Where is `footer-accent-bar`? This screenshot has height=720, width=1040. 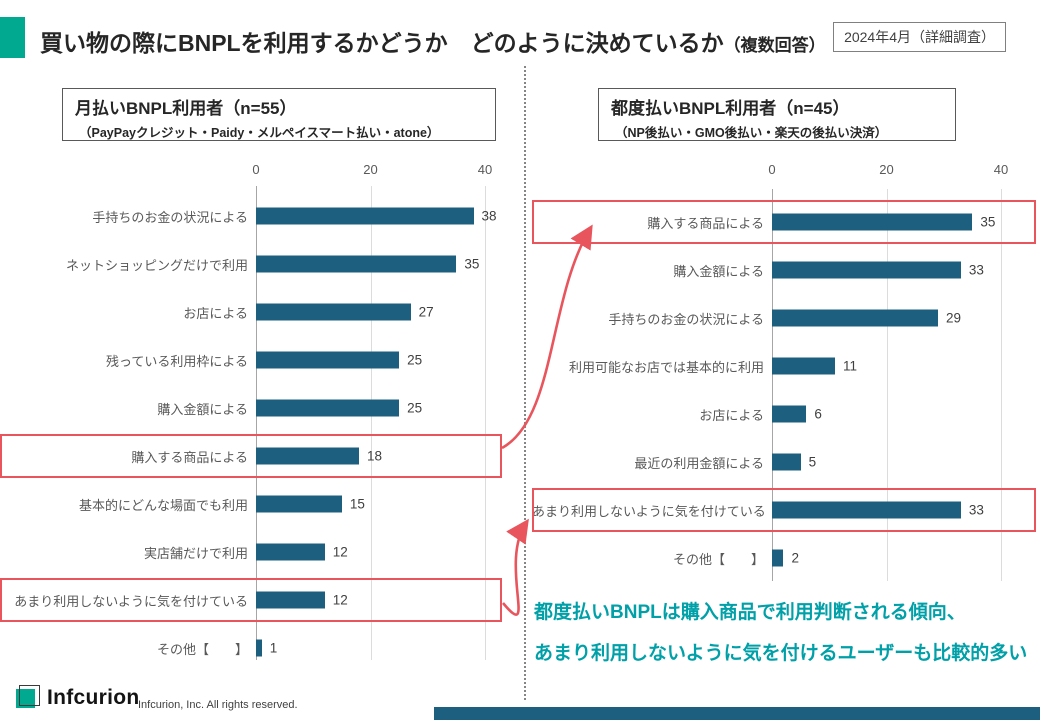
footer-accent-bar is located at coordinates (737, 713).